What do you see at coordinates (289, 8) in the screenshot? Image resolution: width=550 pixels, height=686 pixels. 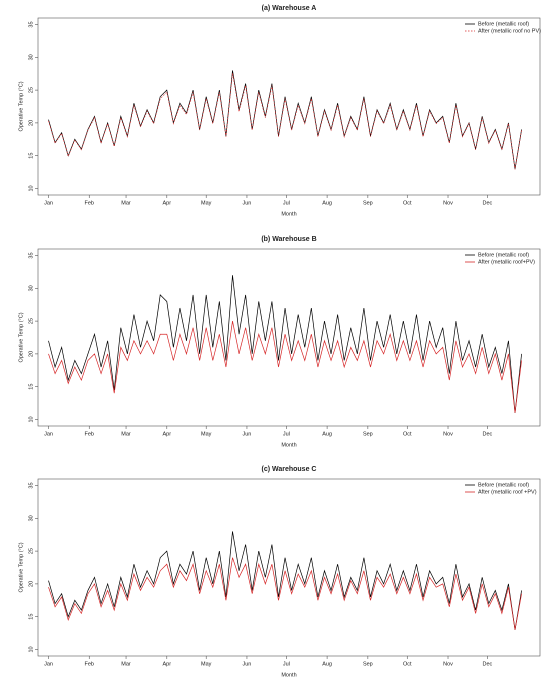 I see `chart-title: (a) Warehouse A` at bounding box center [289, 8].